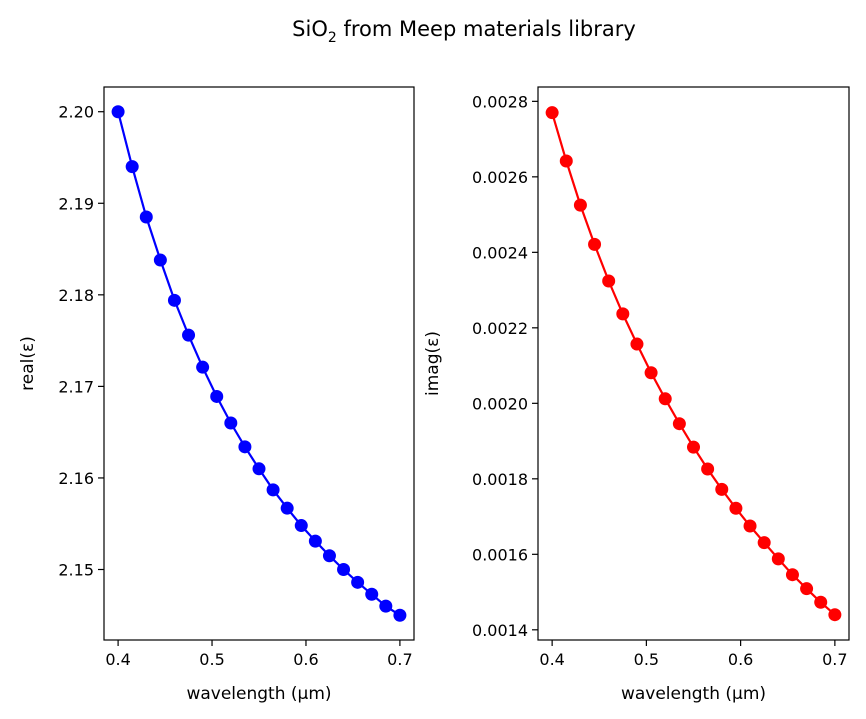 This screenshot has width=866, height=719. I want to click on y-tick-label: 2.18, so click(76, 295).